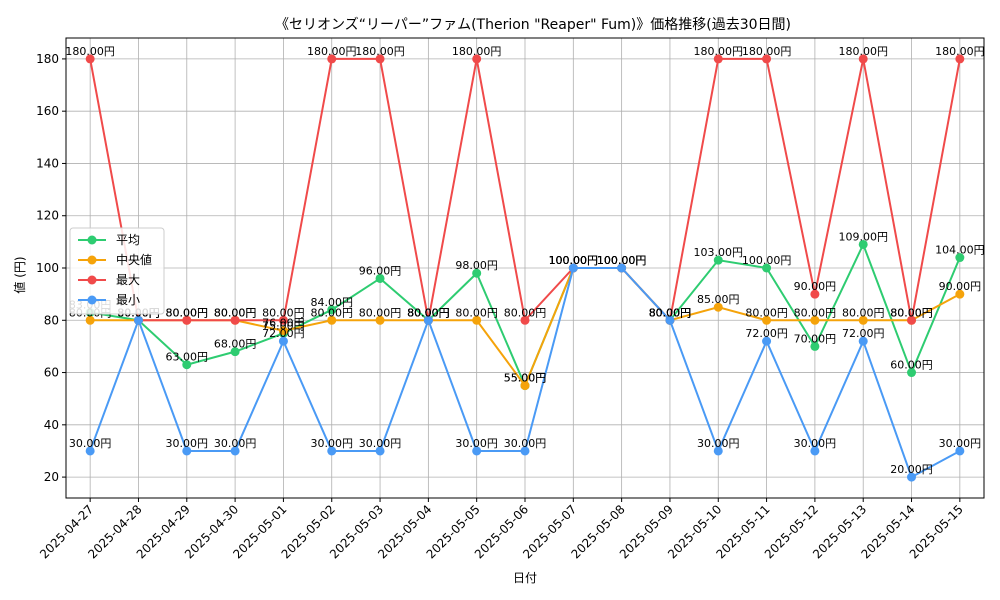 This screenshot has height=600, width=1000. I want to click on data-label: 84.00円, so click(331, 302).